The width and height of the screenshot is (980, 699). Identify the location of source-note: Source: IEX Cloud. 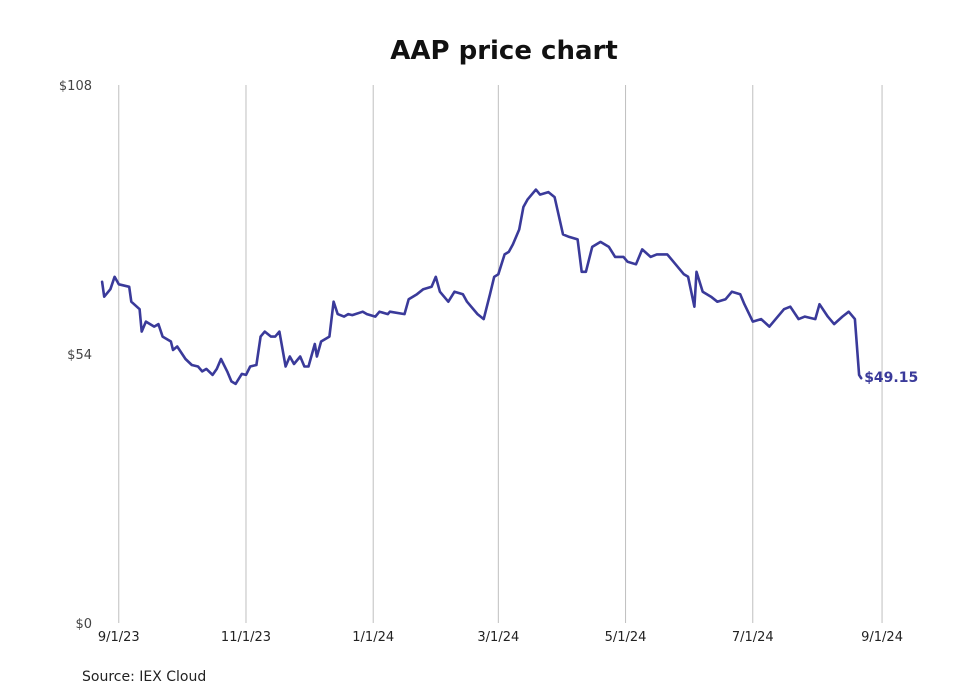
(144, 677).